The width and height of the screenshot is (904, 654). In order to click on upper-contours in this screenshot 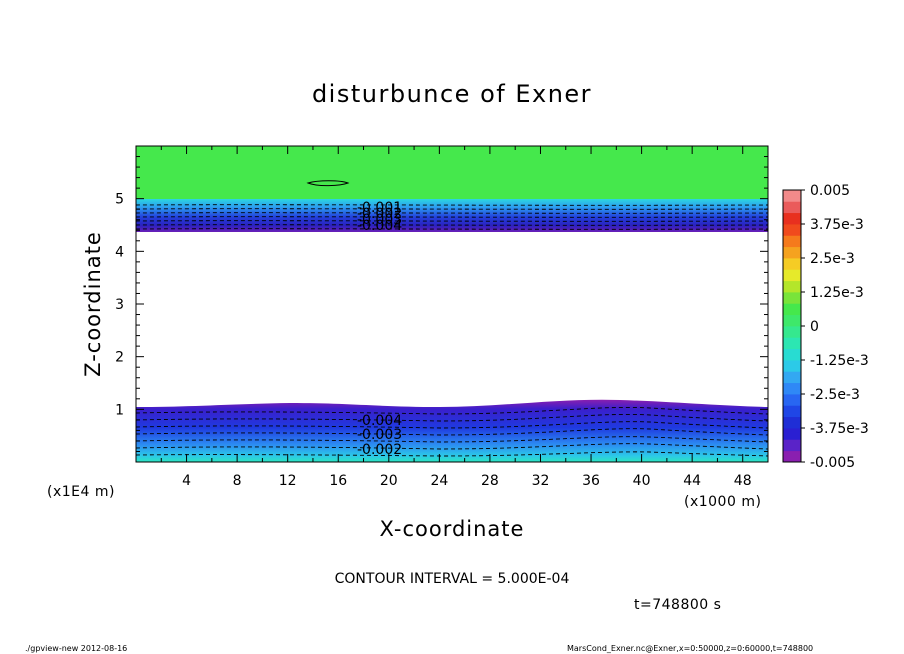, I will do `click(452, 217)`.